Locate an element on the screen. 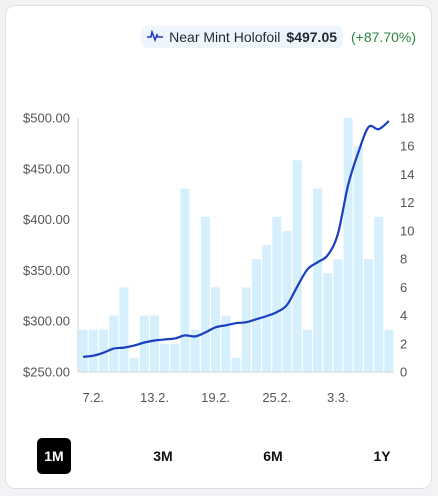 This screenshot has width=438, height=496. y-right-tick-label: 14 is located at coordinates (407, 174).